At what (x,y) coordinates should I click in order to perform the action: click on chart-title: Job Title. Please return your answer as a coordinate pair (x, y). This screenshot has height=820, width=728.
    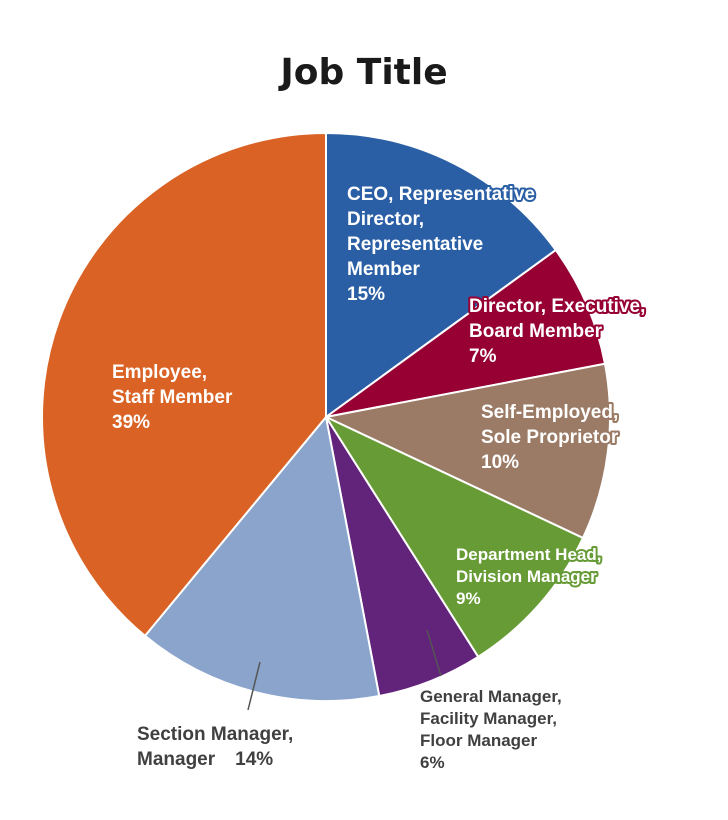
    Looking at the image, I should click on (364, 72).